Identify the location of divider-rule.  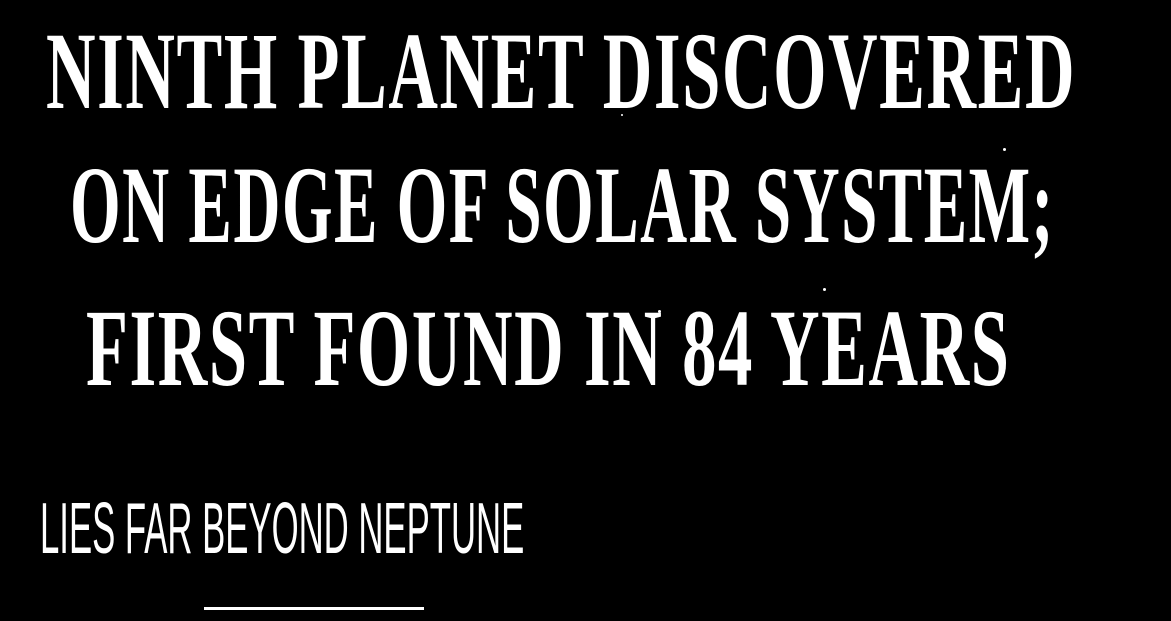
(314, 608).